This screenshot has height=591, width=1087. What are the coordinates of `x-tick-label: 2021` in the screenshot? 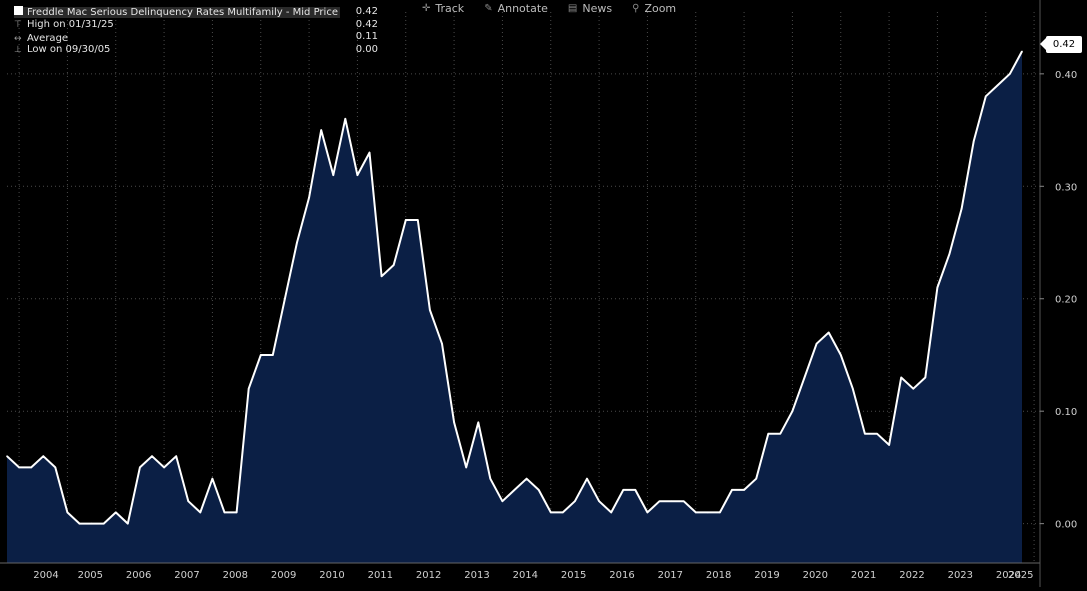 It's located at (863, 575).